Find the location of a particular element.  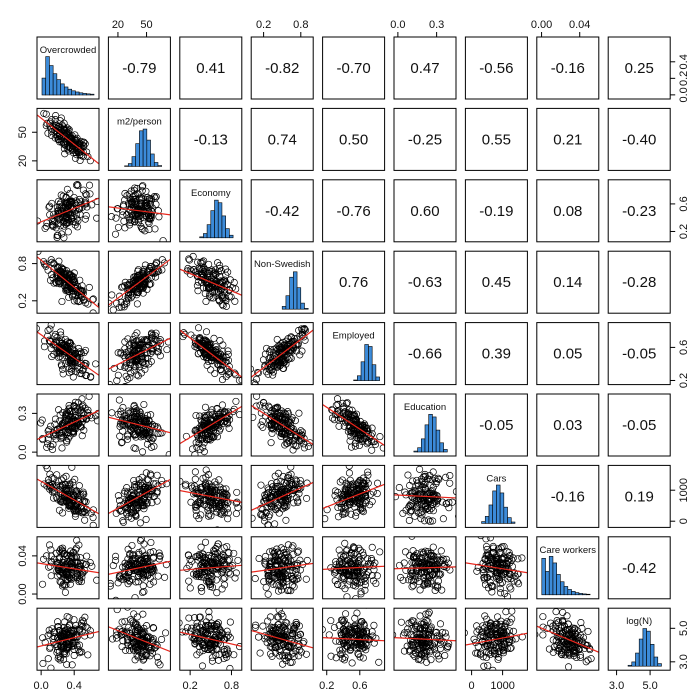

variable-name: Employed is located at coordinates (353, 336).